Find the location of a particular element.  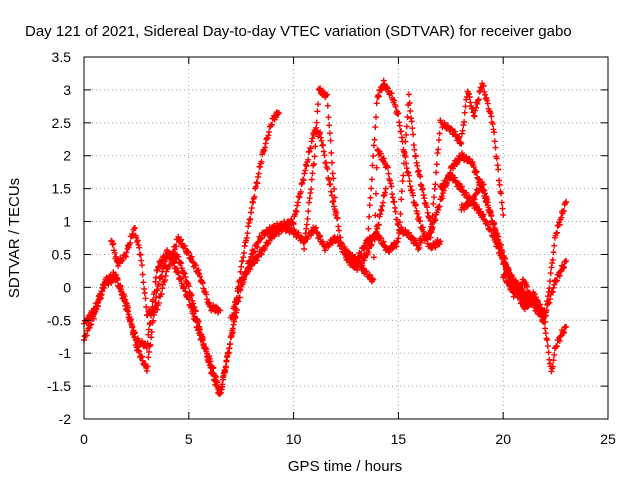

y-tick-label: 2.5 is located at coordinates (62, 123).